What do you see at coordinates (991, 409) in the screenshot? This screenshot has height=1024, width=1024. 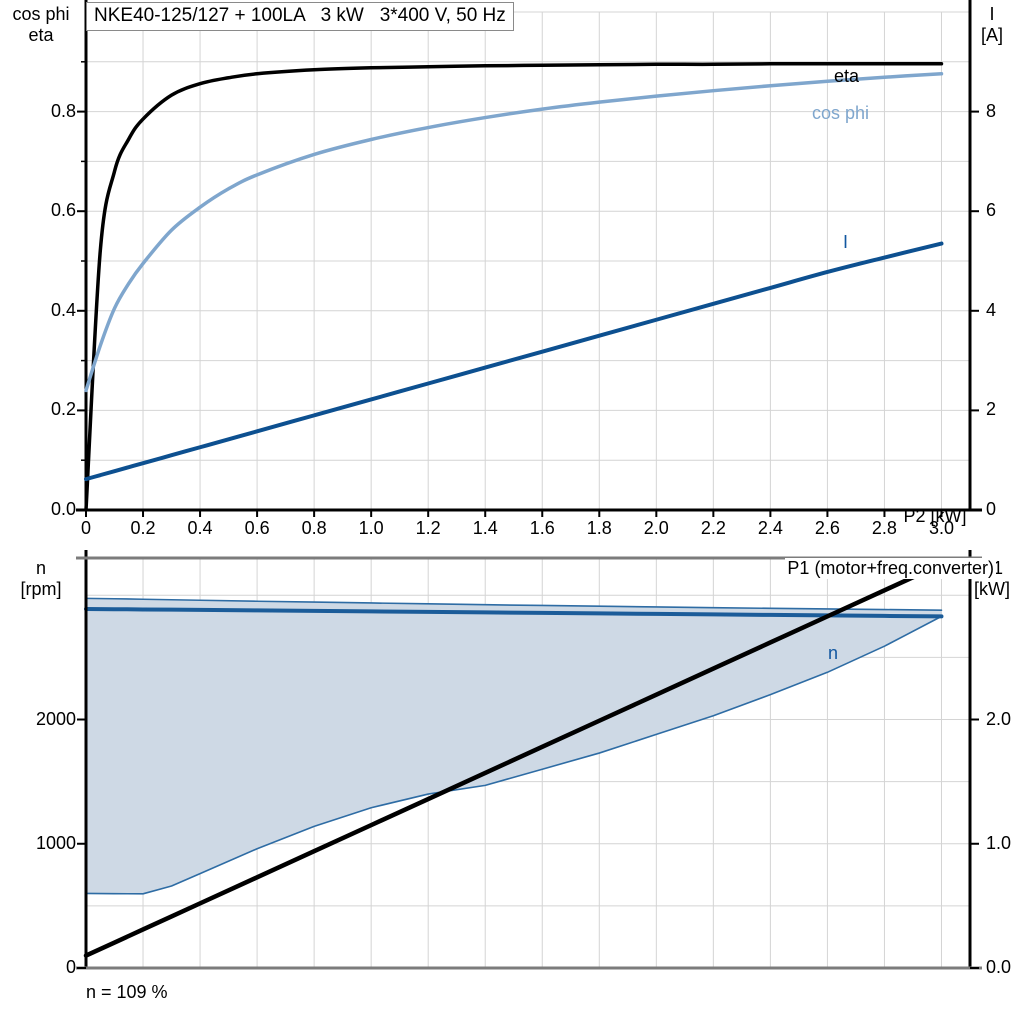 I see `y-tick-label-right: 2` at bounding box center [991, 409].